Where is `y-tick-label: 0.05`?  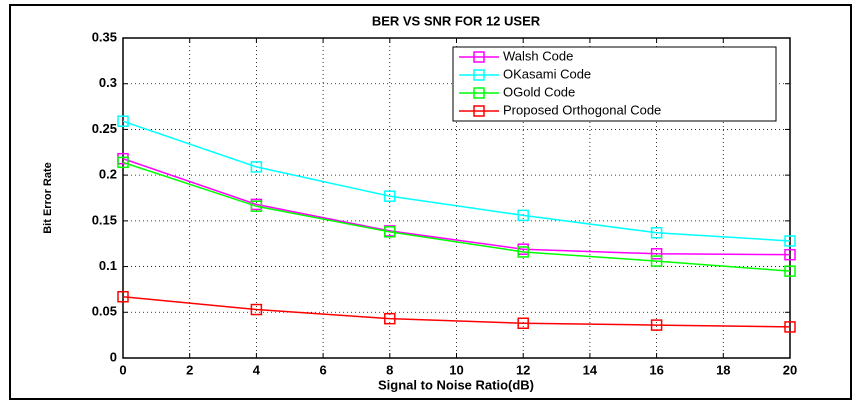 y-tick-label: 0.05 is located at coordinates (104, 311).